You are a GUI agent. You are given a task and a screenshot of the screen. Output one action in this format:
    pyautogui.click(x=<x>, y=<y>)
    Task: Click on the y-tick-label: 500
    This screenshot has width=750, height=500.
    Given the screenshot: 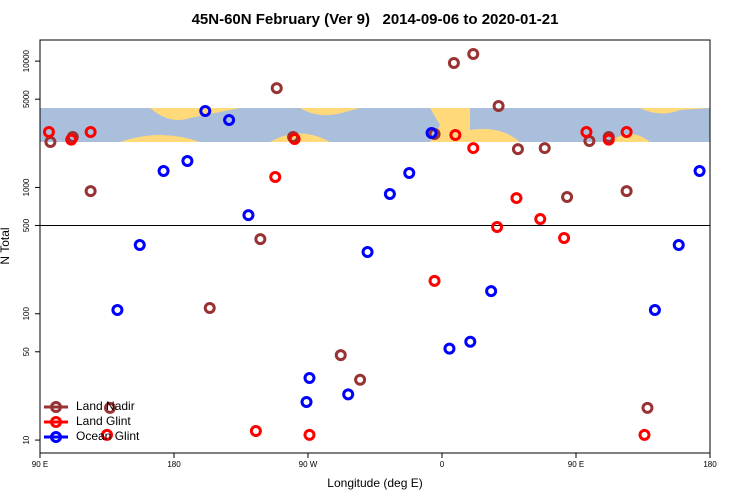 What is the action you would take?
    pyautogui.click(x=26, y=225)
    